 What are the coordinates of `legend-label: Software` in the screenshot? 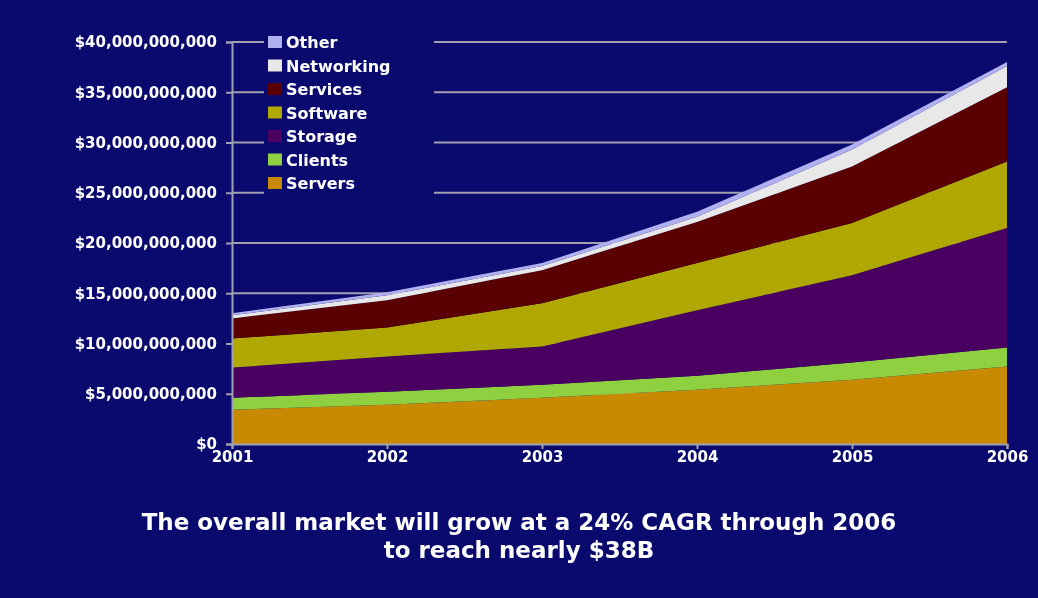 It's located at (327, 113).